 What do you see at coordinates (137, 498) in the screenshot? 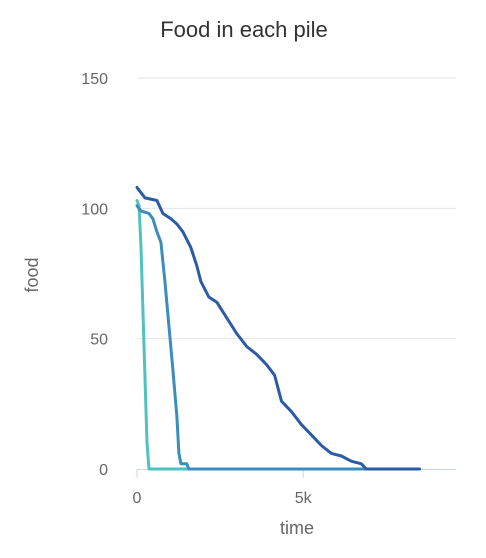
I see `x-tick-label: 0` at bounding box center [137, 498].